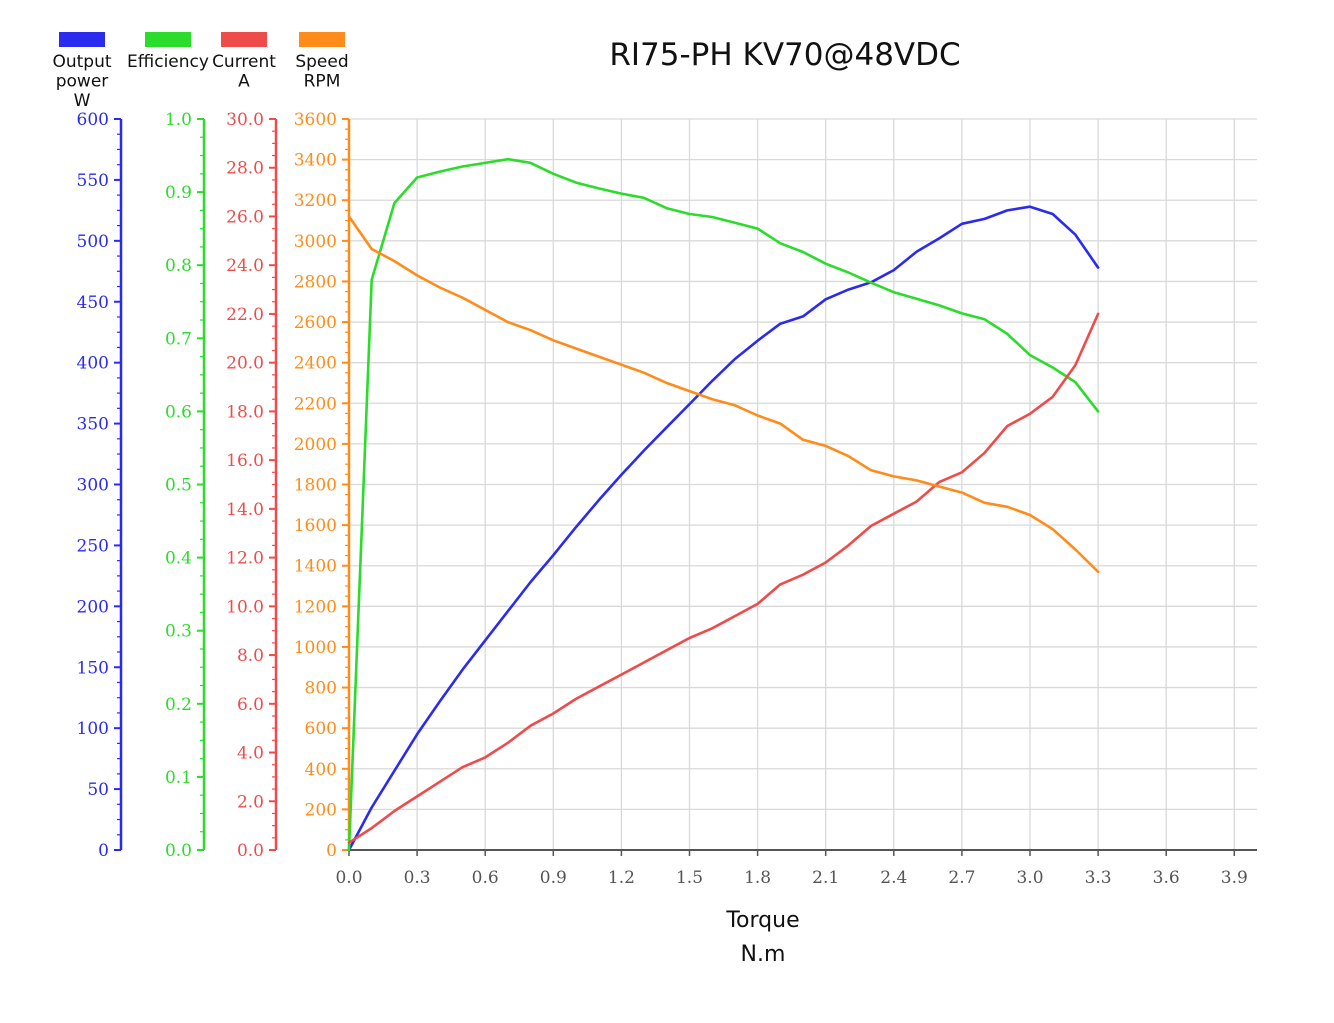 The height and width of the screenshot is (1023, 1334). What do you see at coordinates (245, 364) in the screenshot?
I see `y-tick-label-current: 20.0` at bounding box center [245, 364].